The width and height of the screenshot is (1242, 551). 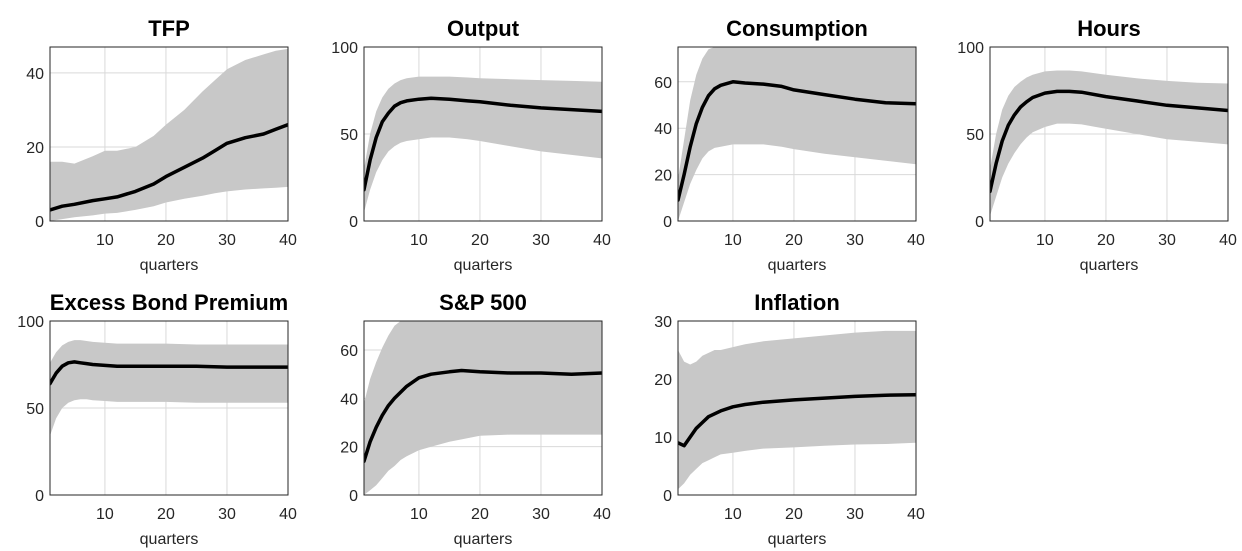 I want to click on panel-6: 10 20 30 40 0 20 40 60 quarters S&P 500, so click(x=475, y=419).